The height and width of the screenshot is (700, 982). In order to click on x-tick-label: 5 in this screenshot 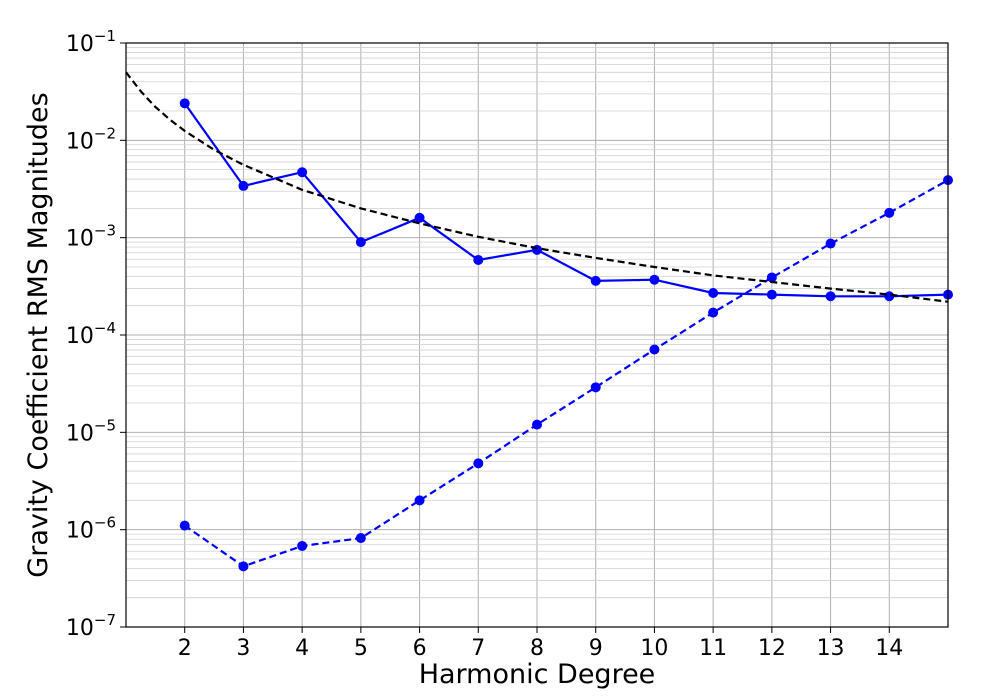, I will do `click(361, 648)`.